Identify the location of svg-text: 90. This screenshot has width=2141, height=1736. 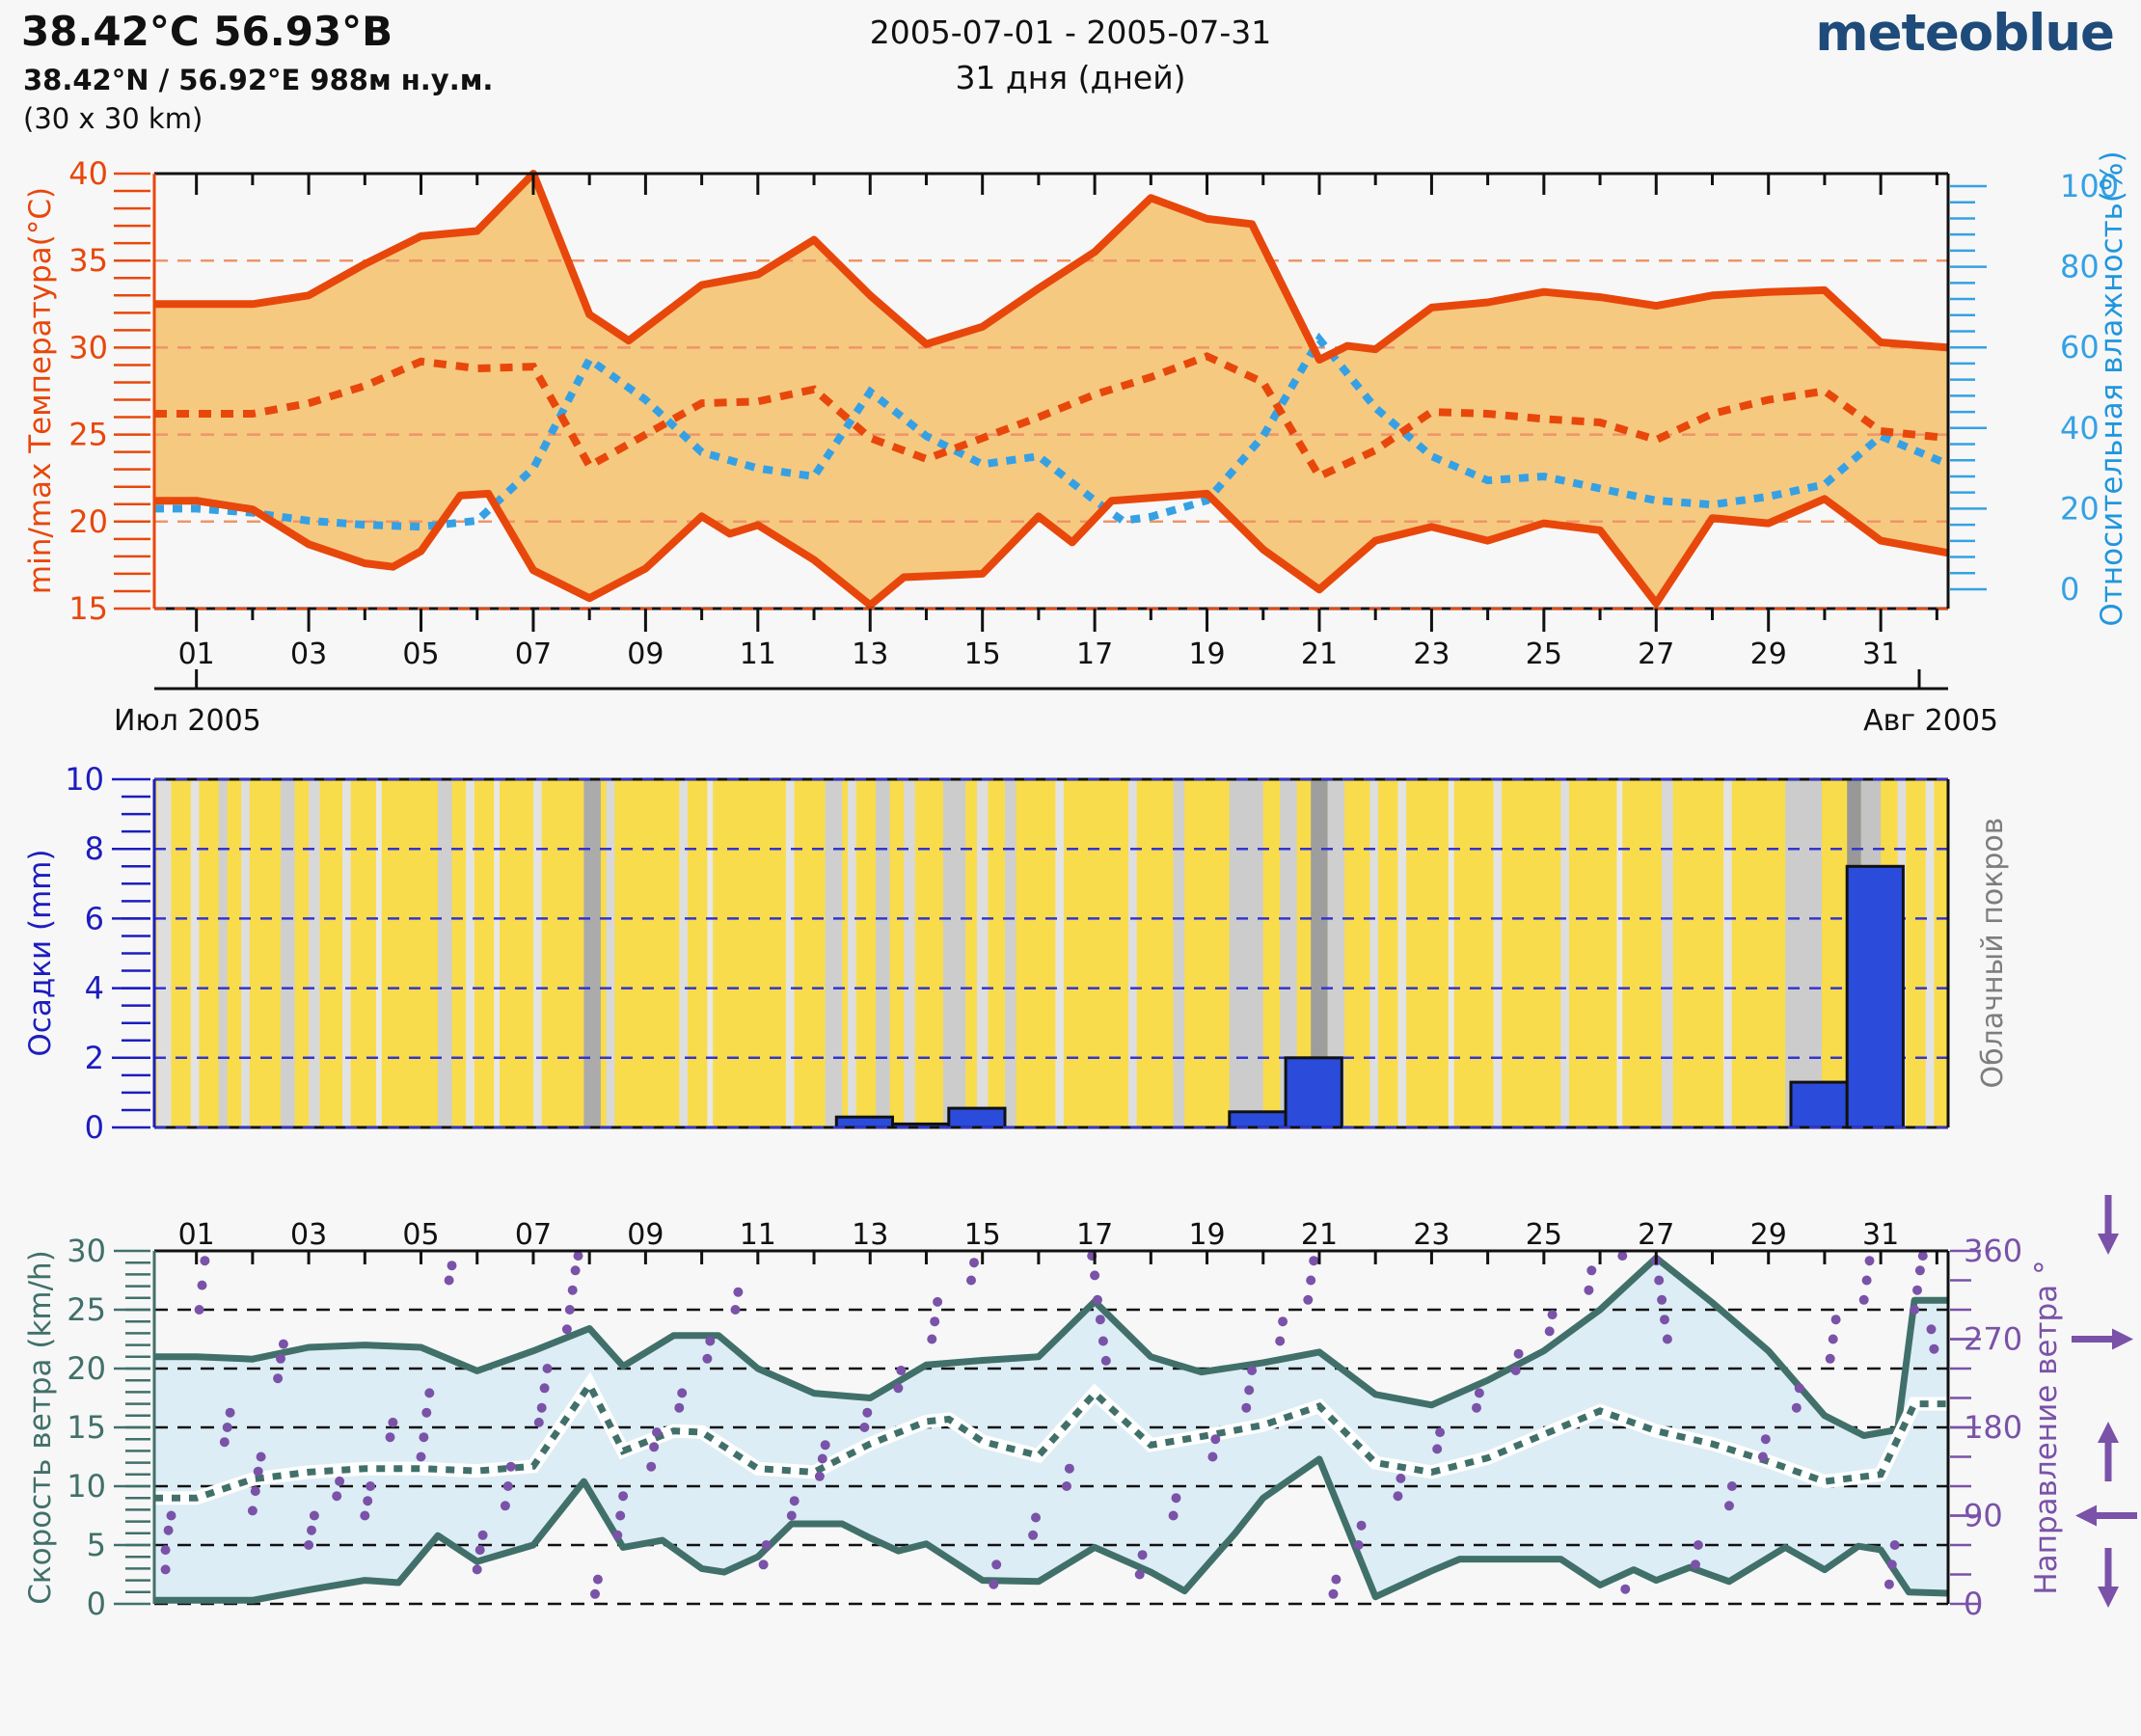
(1984, 1515).